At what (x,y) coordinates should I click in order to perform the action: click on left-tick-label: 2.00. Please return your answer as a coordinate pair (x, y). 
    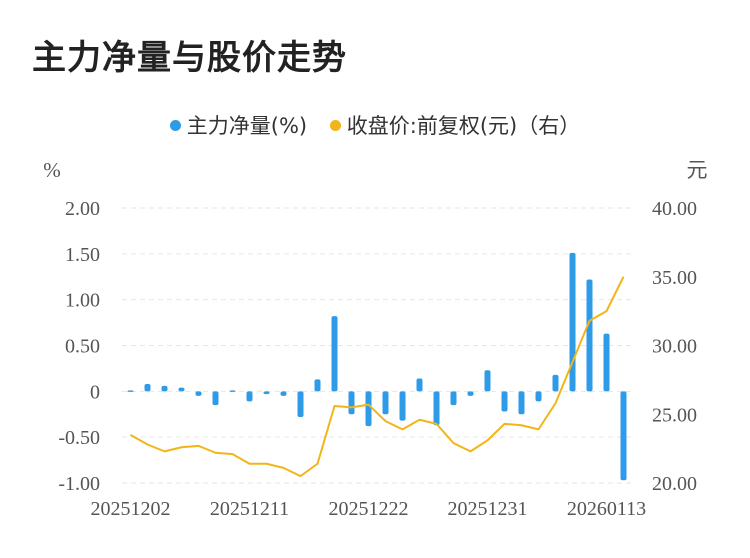
    Looking at the image, I should click on (82, 209).